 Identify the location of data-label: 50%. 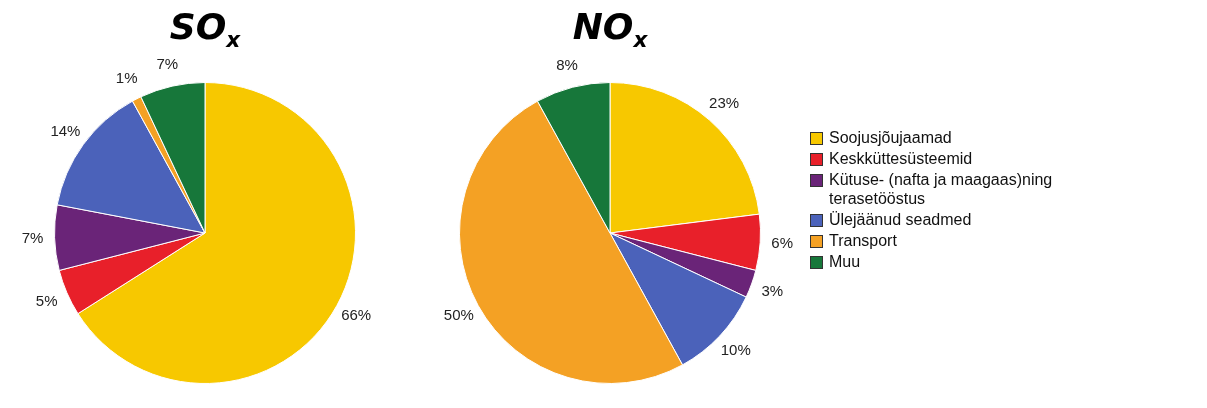
(458, 315).